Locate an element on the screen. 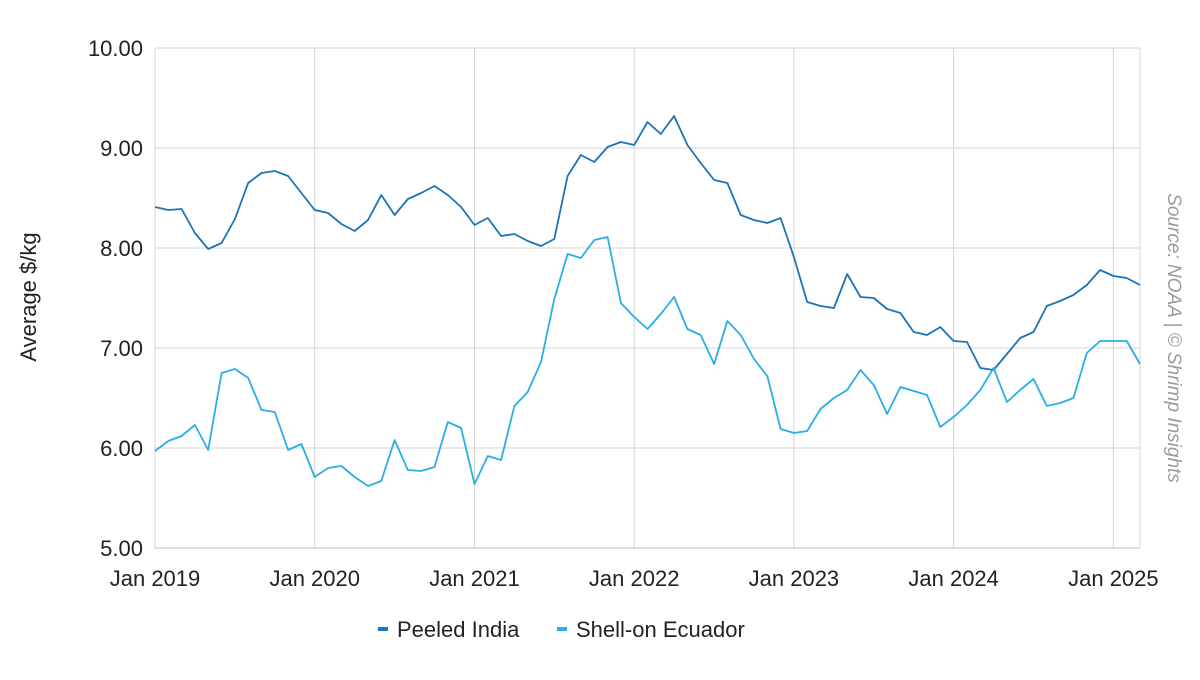 The width and height of the screenshot is (1200, 680). y-tick-label: 6.00 is located at coordinates (121, 448).